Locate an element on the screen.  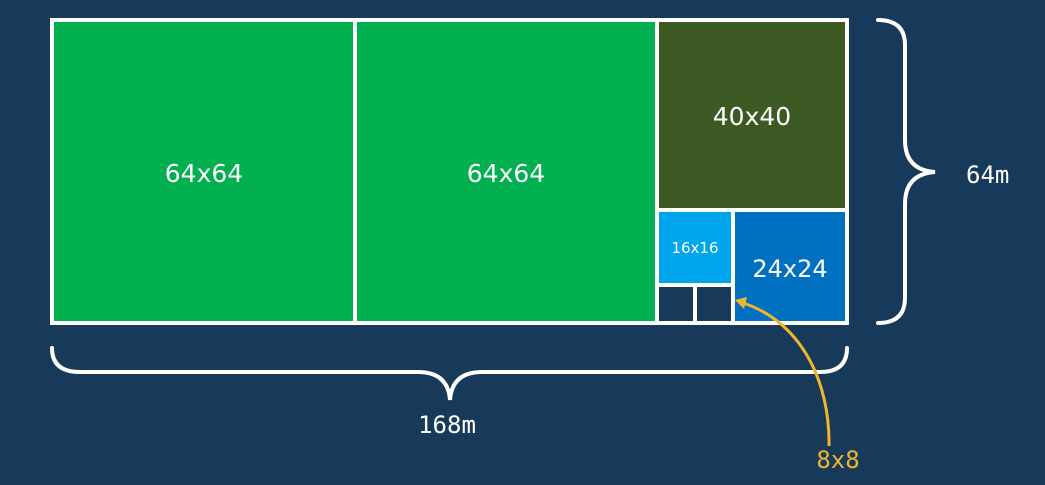
callout-arrowhead is located at coordinates (741, 303).